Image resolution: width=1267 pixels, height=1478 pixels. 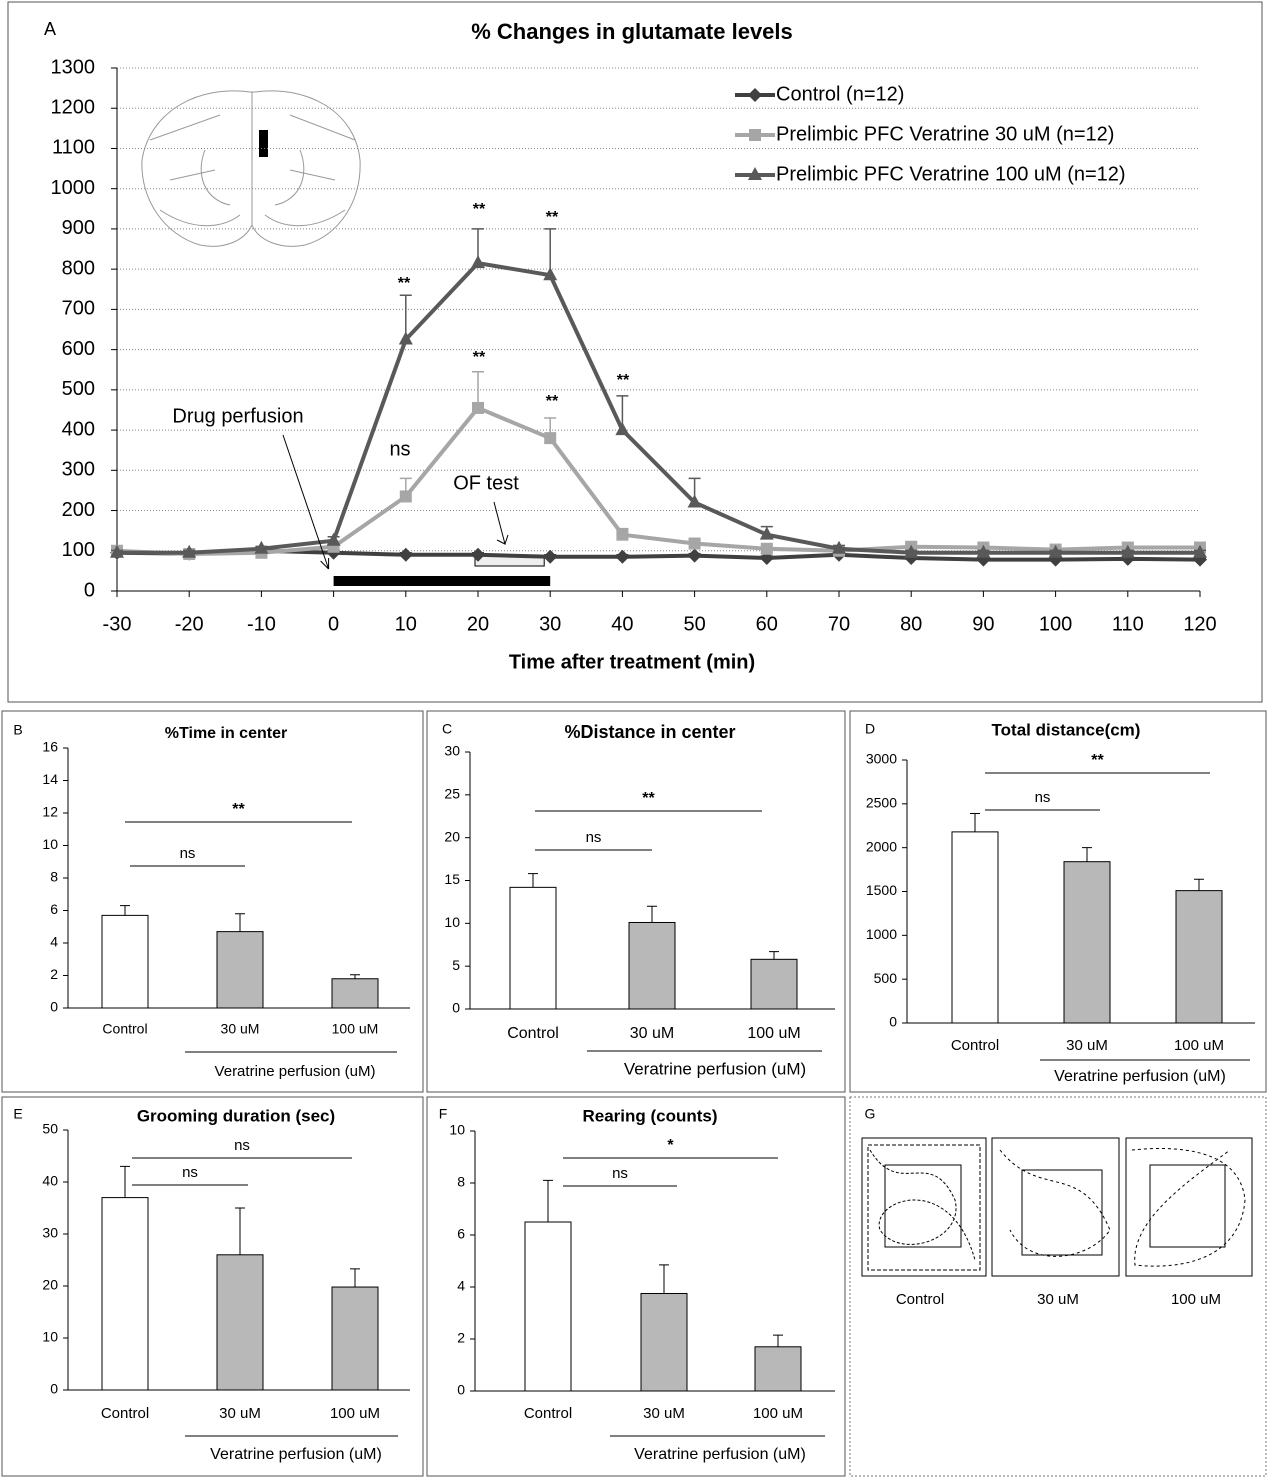 What do you see at coordinates (78, 470) in the screenshot?
I see `y-tick-label: 300` at bounding box center [78, 470].